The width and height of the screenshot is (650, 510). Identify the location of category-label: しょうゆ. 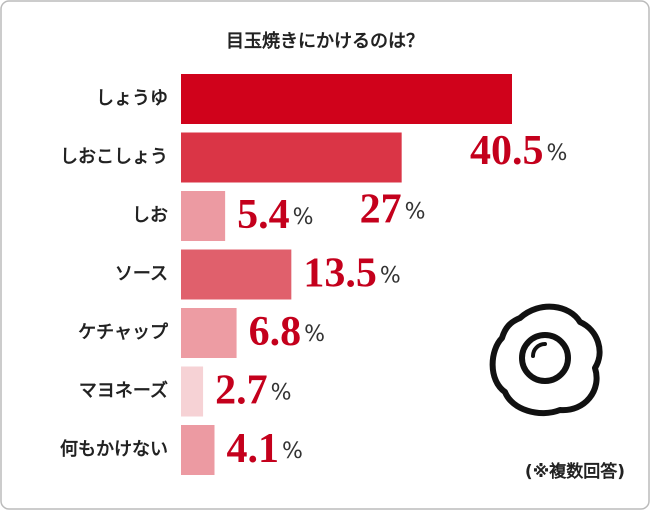
(132, 98).